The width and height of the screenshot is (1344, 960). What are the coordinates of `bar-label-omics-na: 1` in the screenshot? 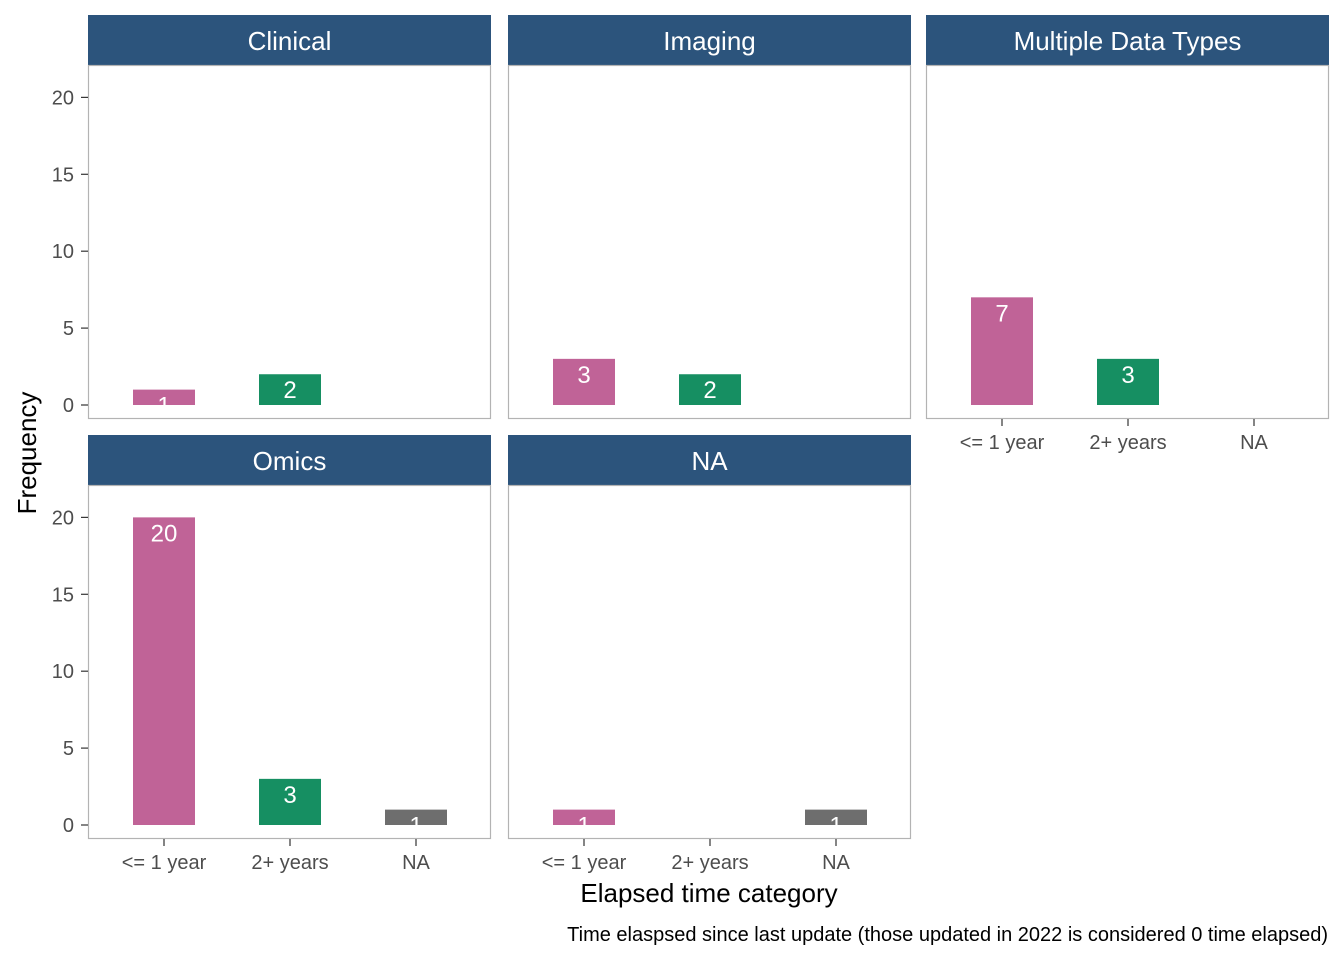 It's located at (415, 826).